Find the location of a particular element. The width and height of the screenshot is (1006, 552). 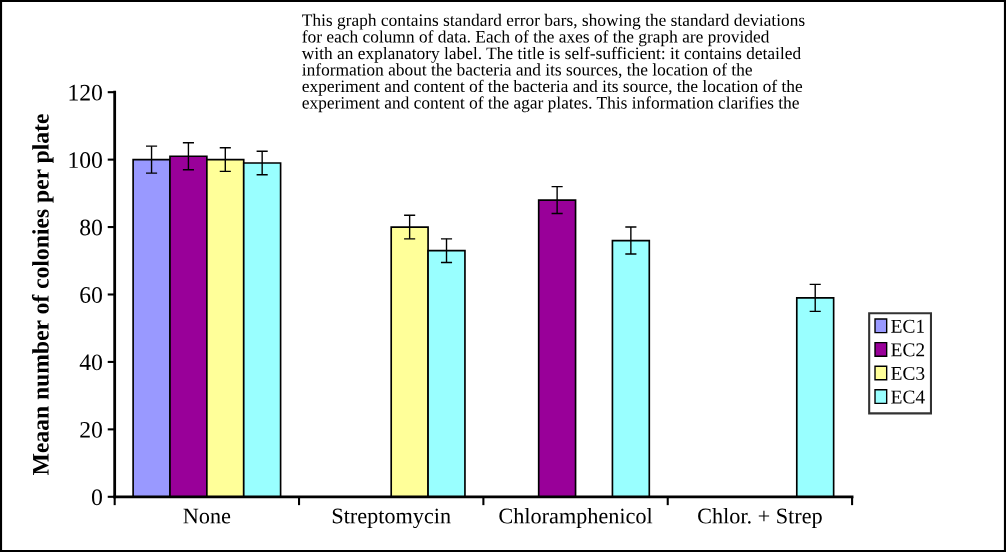

y-tick-label: 120 is located at coordinates (85, 92).